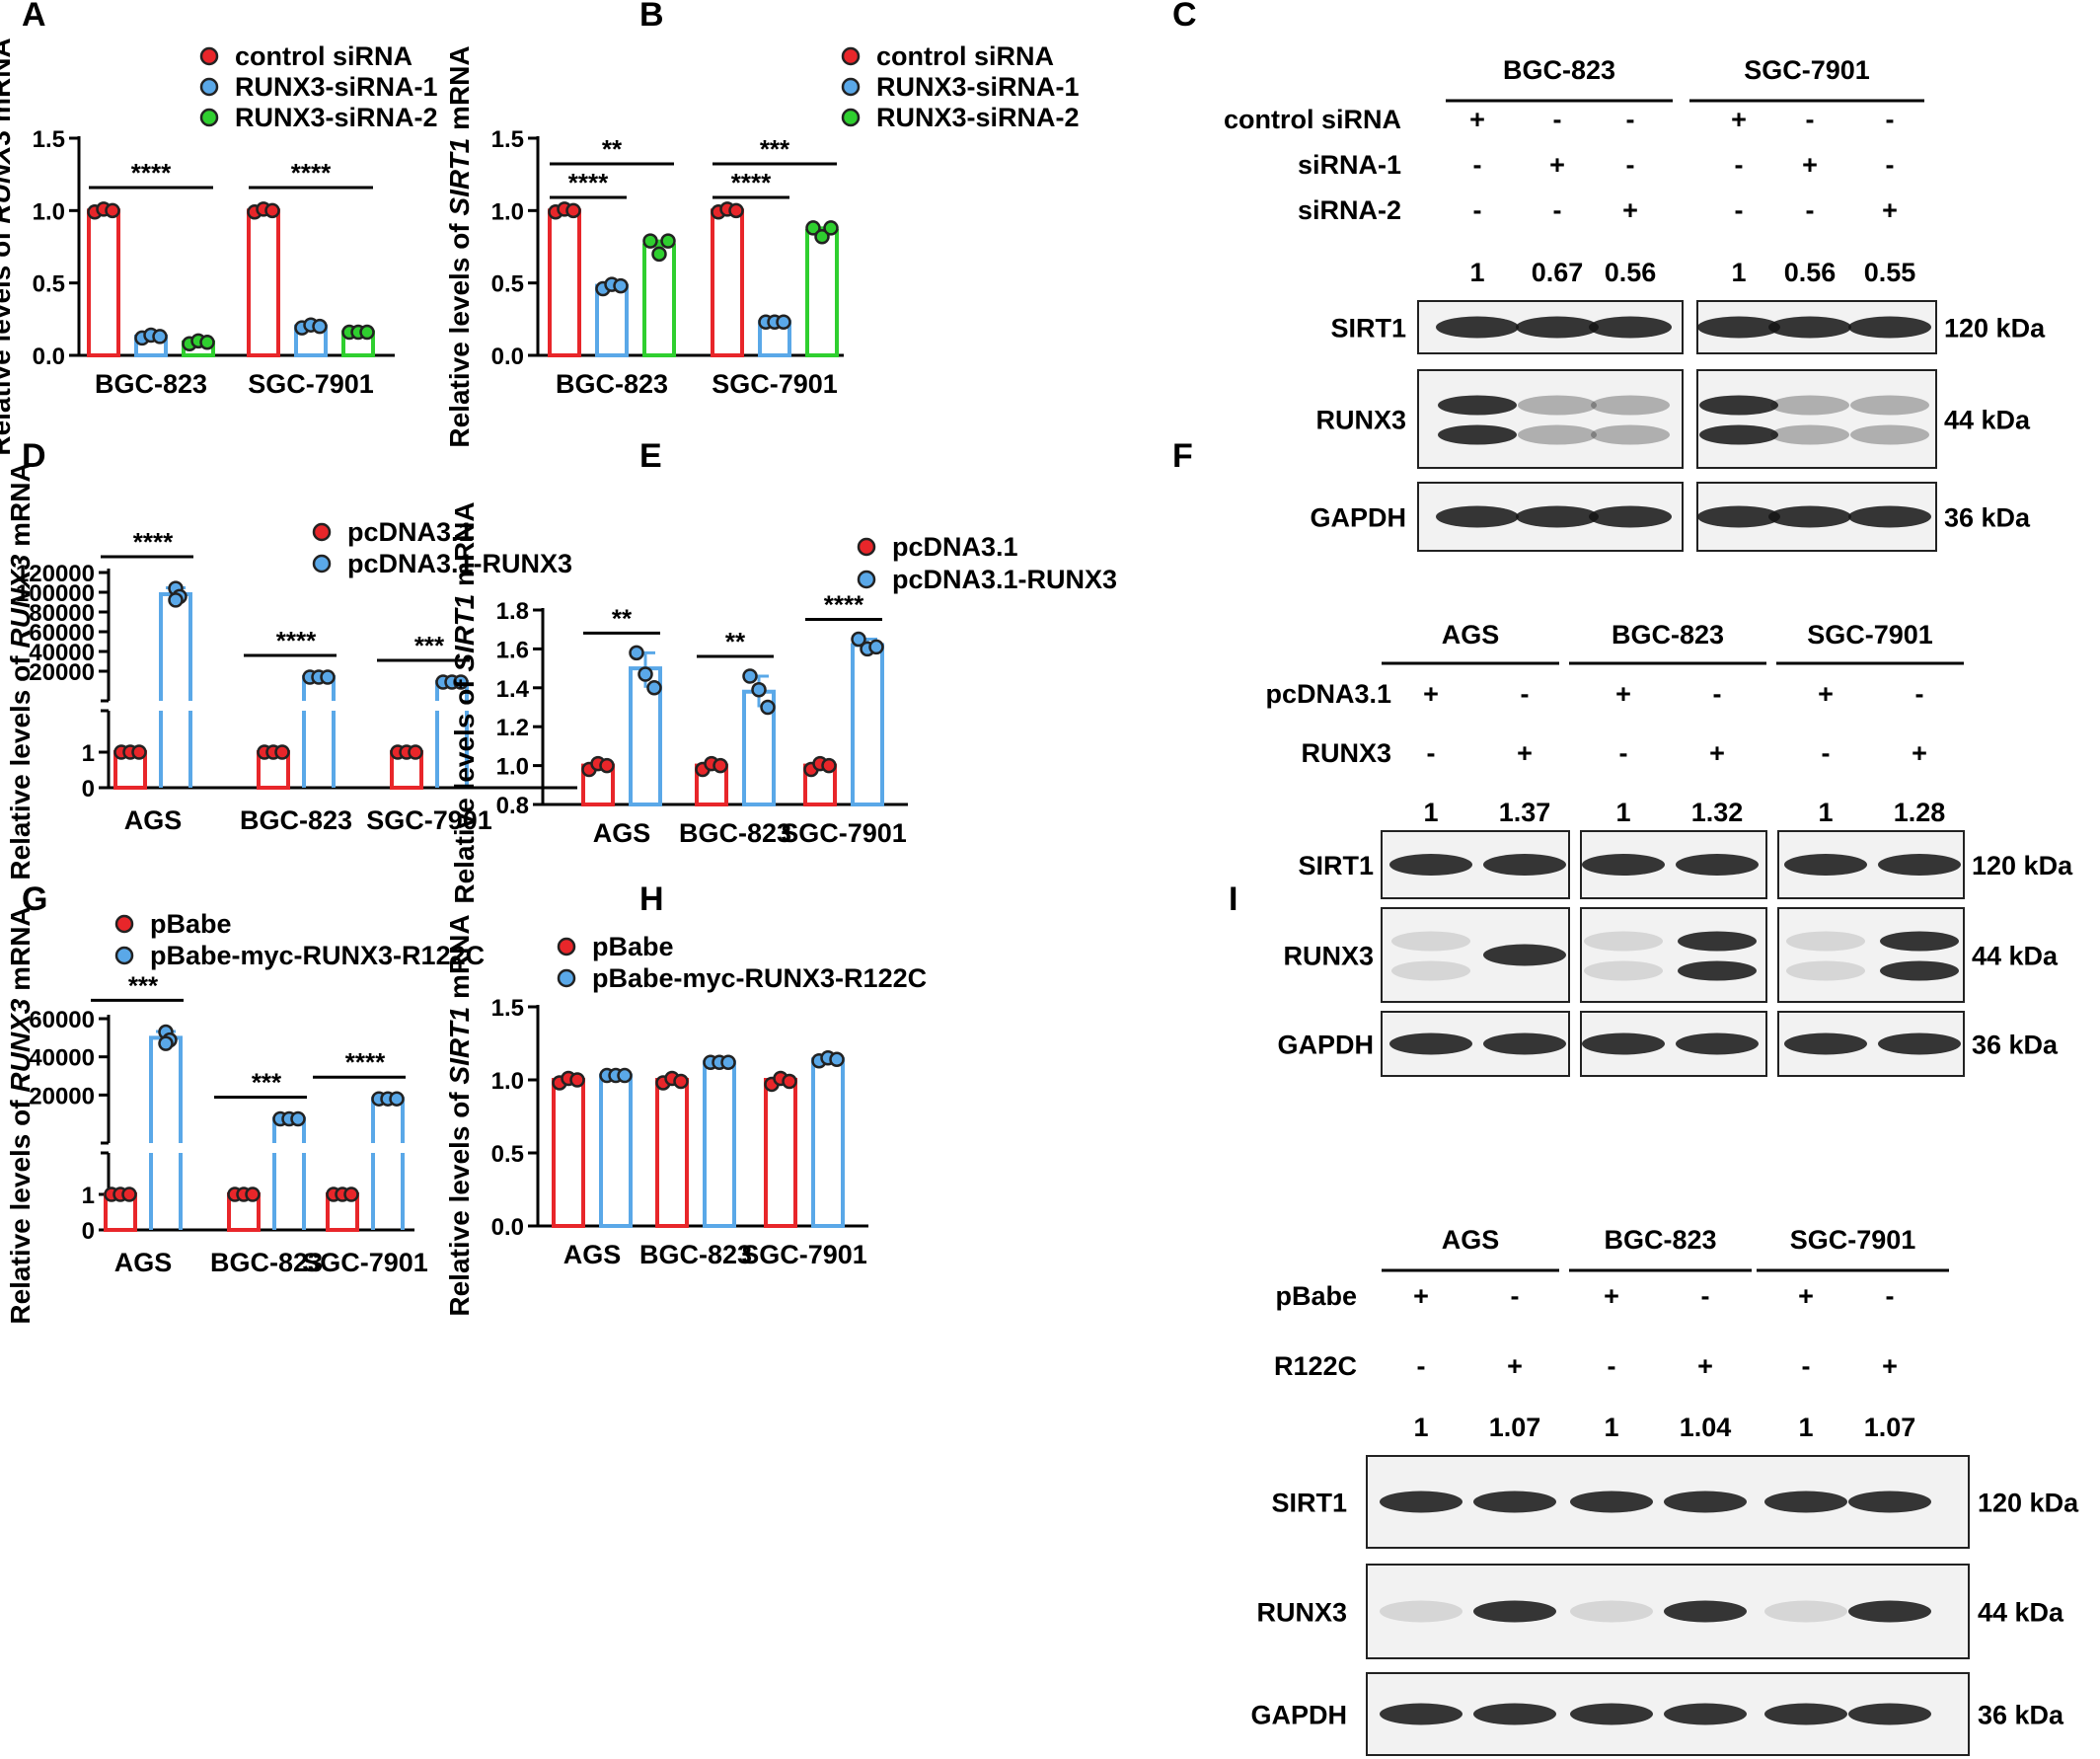 The height and width of the screenshot is (1759, 2100). What do you see at coordinates (1183, 456) in the screenshot?
I see `panel-label: F` at bounding box center [1183, 456].